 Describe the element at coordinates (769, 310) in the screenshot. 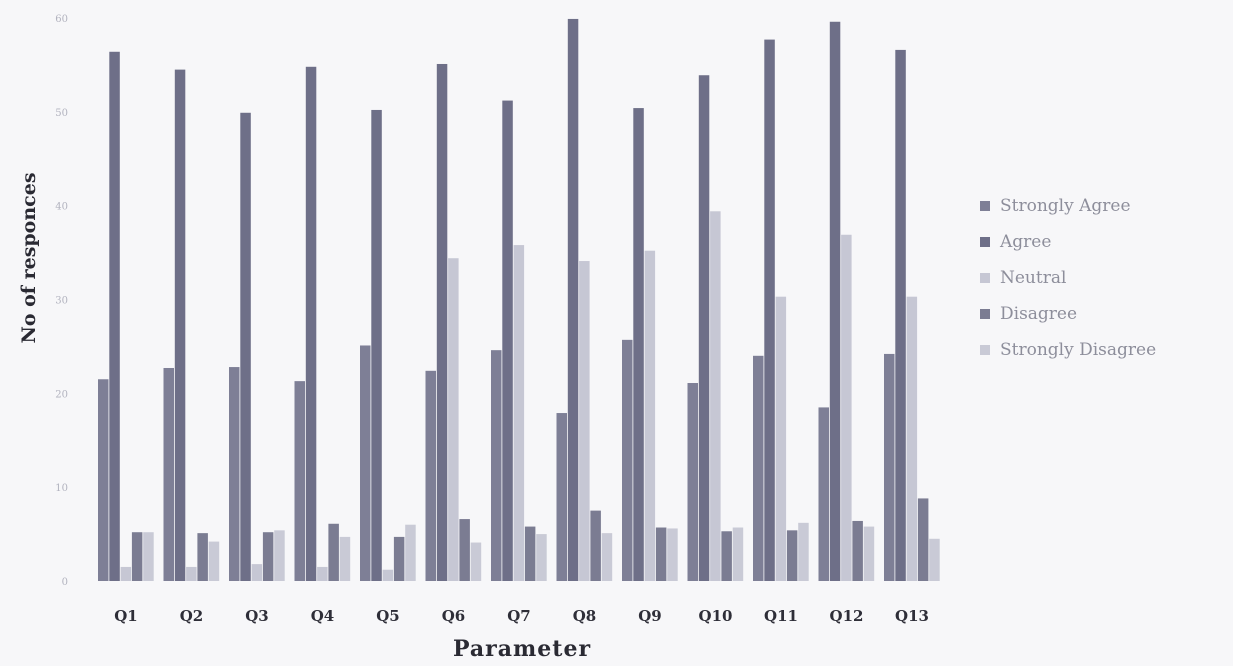

I see `bar-q11-agree` at that location.